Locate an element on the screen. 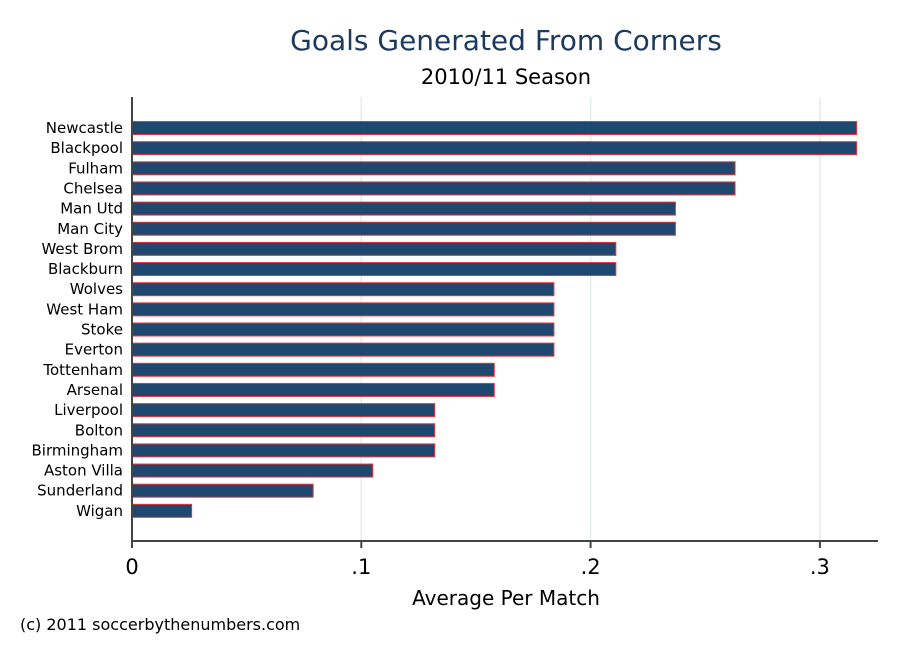  category-label: Wigan is located at coordinates (99, 511).